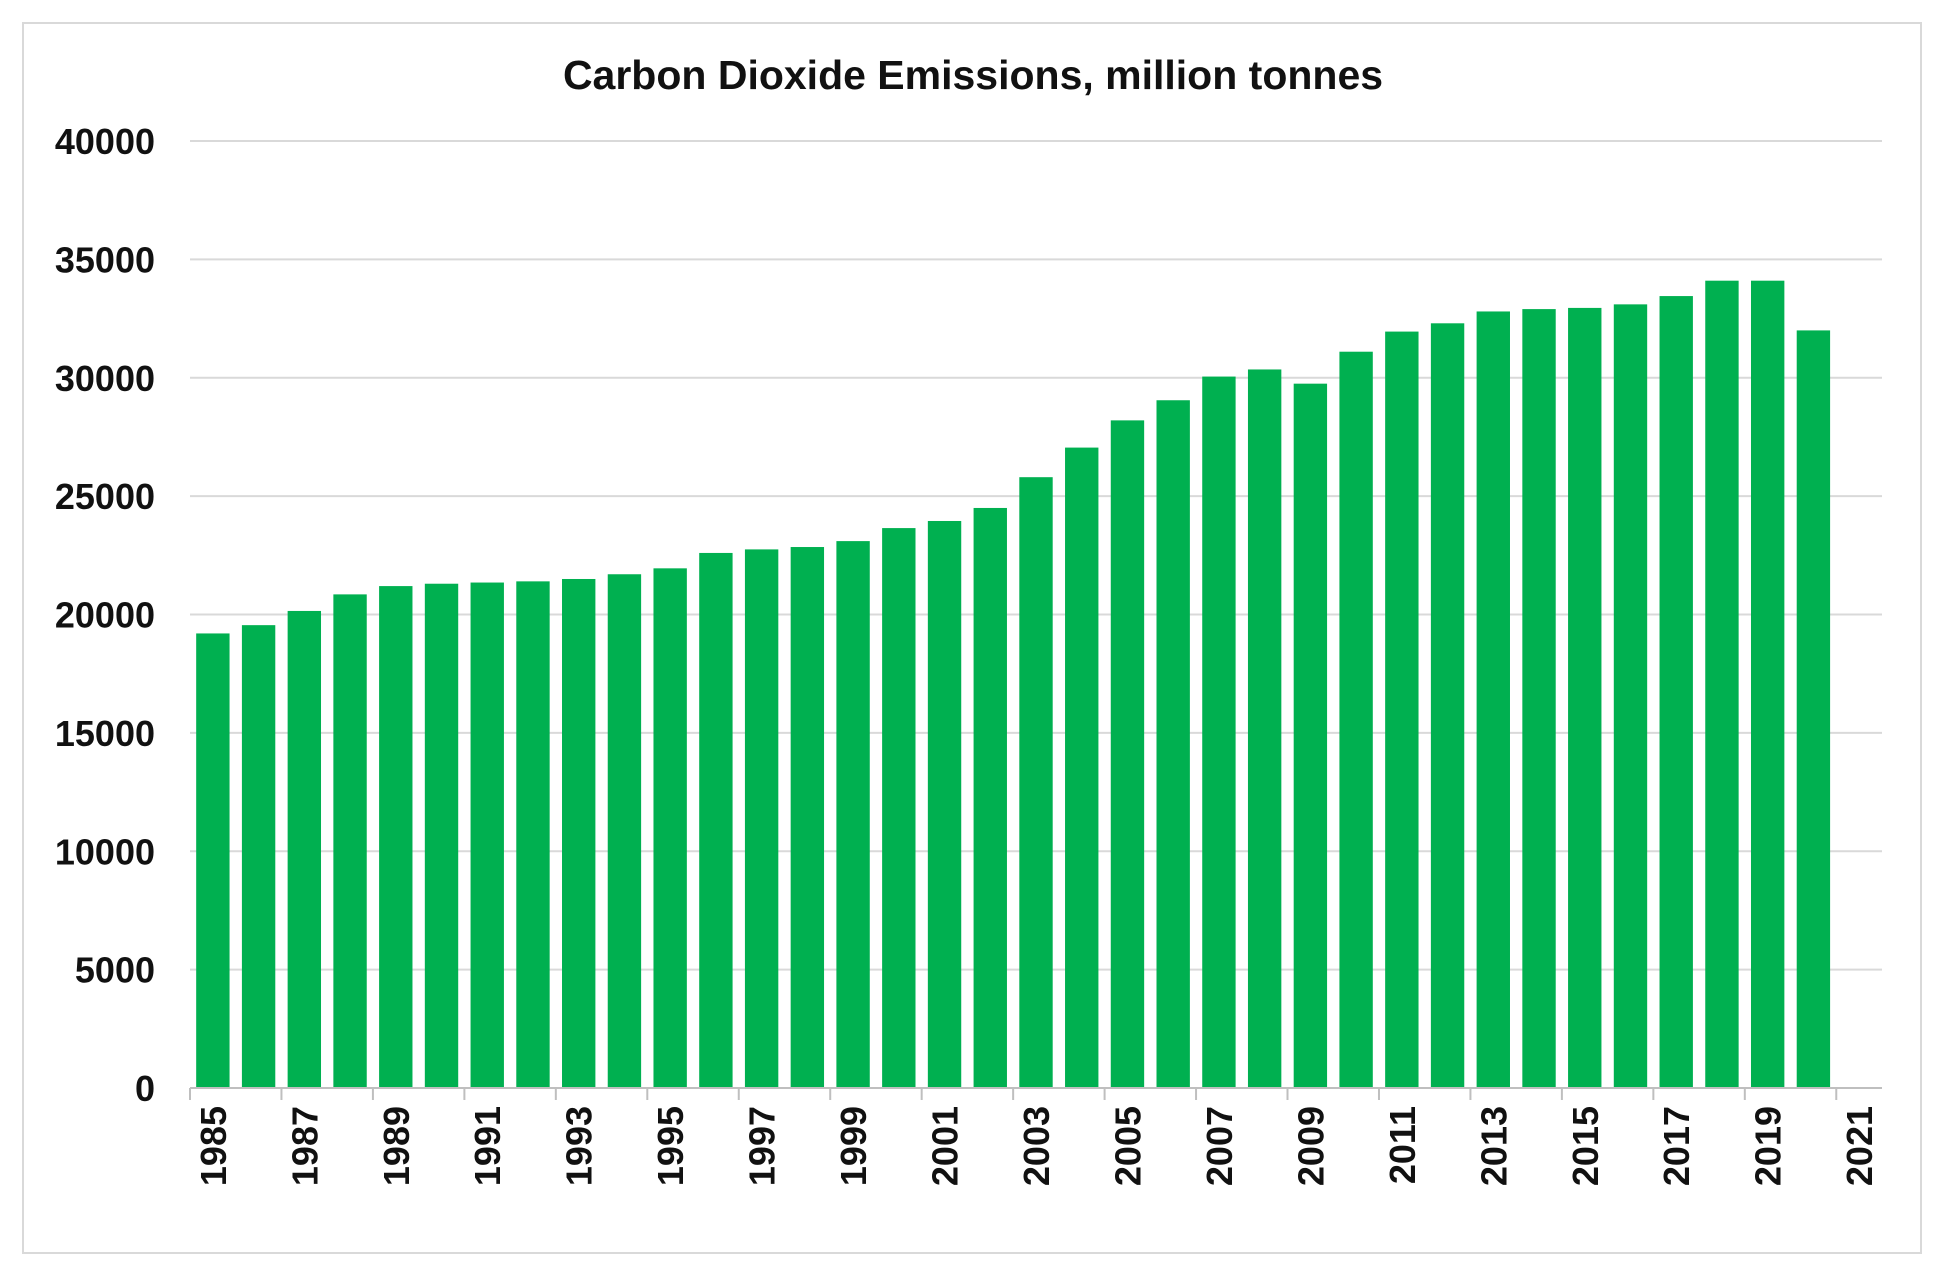 This screenshot has width=1946, height=1278. I want to click on bar-1986, so click(258, 856).